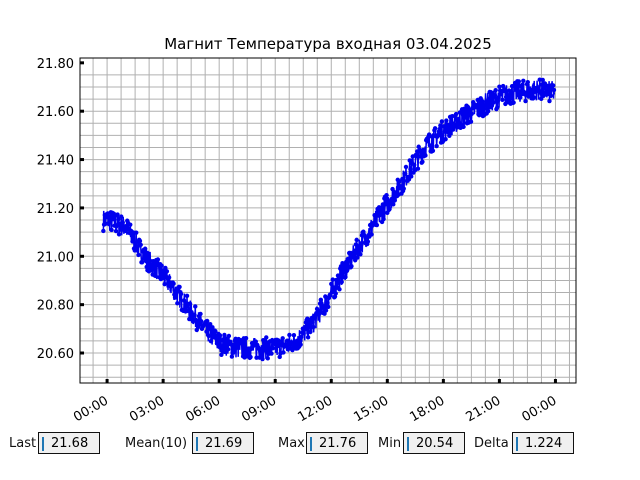  What do you see at coordinates (69, 443) in the screenshot?
I see `last-field: 21.68` at bounding box center [69, 443].